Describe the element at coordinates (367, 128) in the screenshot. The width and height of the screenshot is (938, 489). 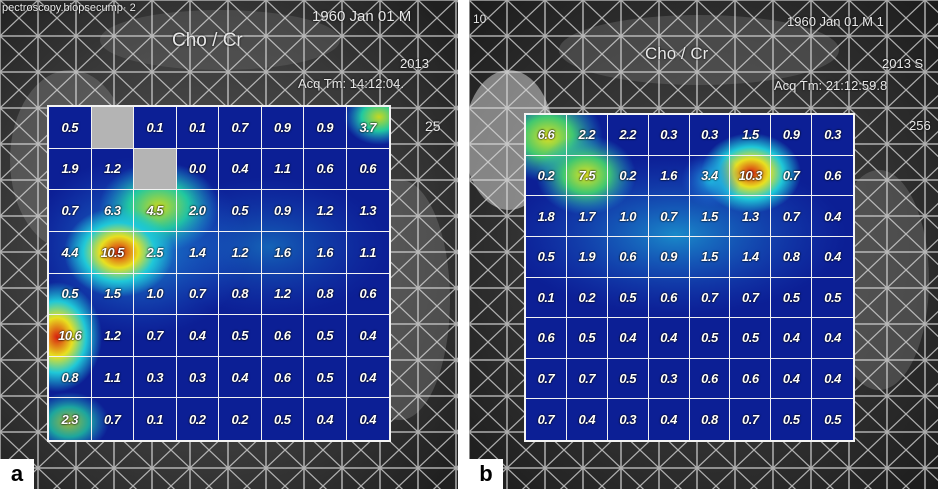
I see `voxel-cell: 3.7` at that location.